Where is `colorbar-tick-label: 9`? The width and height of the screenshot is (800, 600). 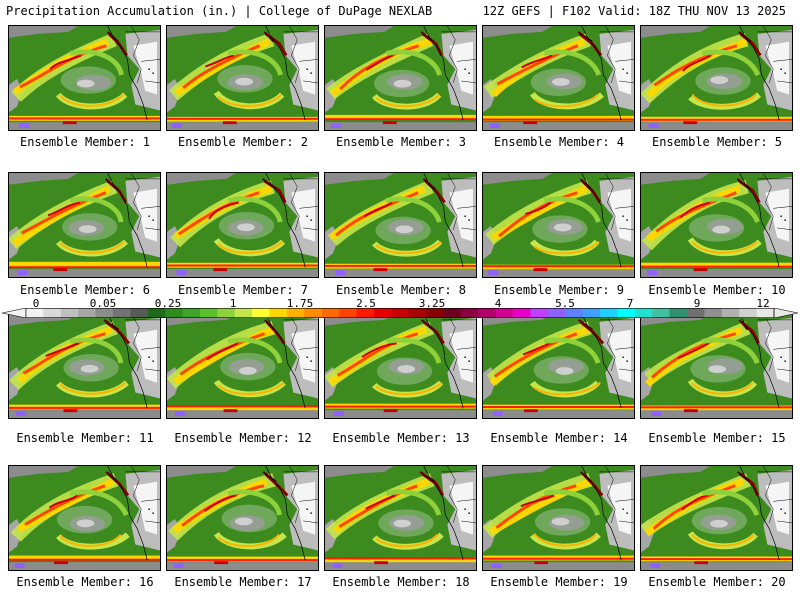
colorbar-tick-label: 9 is located at coordinates (697, 303).